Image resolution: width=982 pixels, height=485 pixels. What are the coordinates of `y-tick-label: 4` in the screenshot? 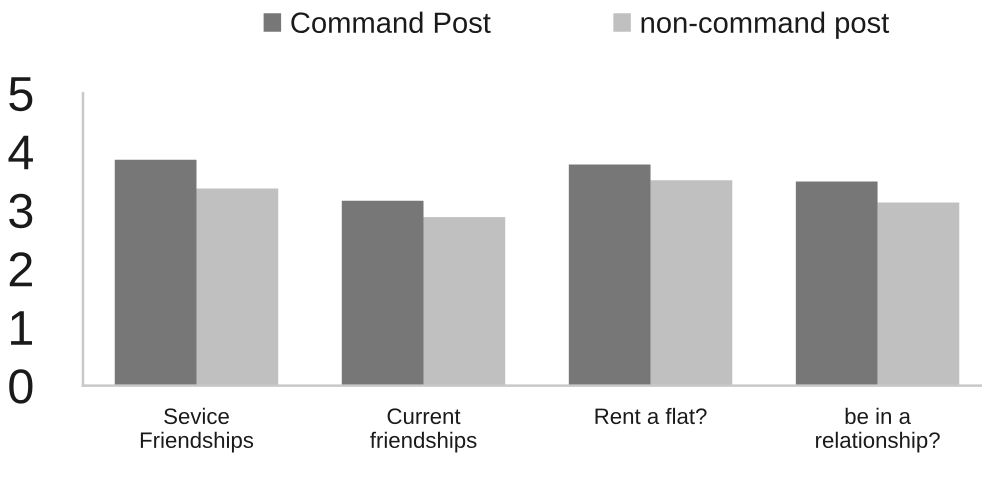 It's located at (20, 153).